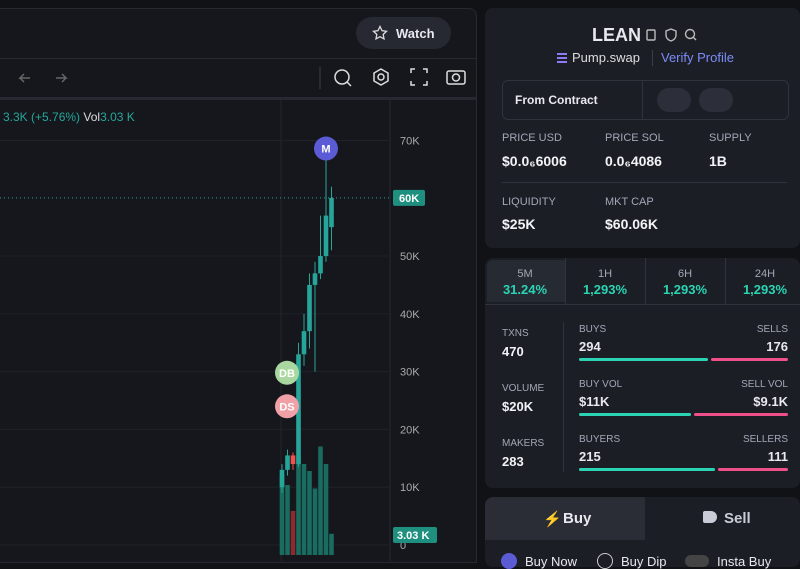 The height and width of the screenshot is (569, 800). I want to click on social-button, so click(716, 100).